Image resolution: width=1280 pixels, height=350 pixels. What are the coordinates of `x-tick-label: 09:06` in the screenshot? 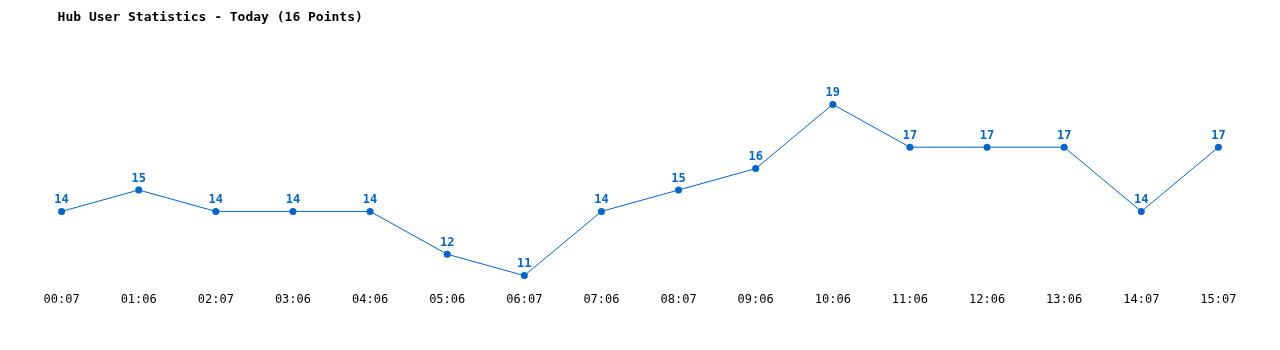 It's located at (755, 299).